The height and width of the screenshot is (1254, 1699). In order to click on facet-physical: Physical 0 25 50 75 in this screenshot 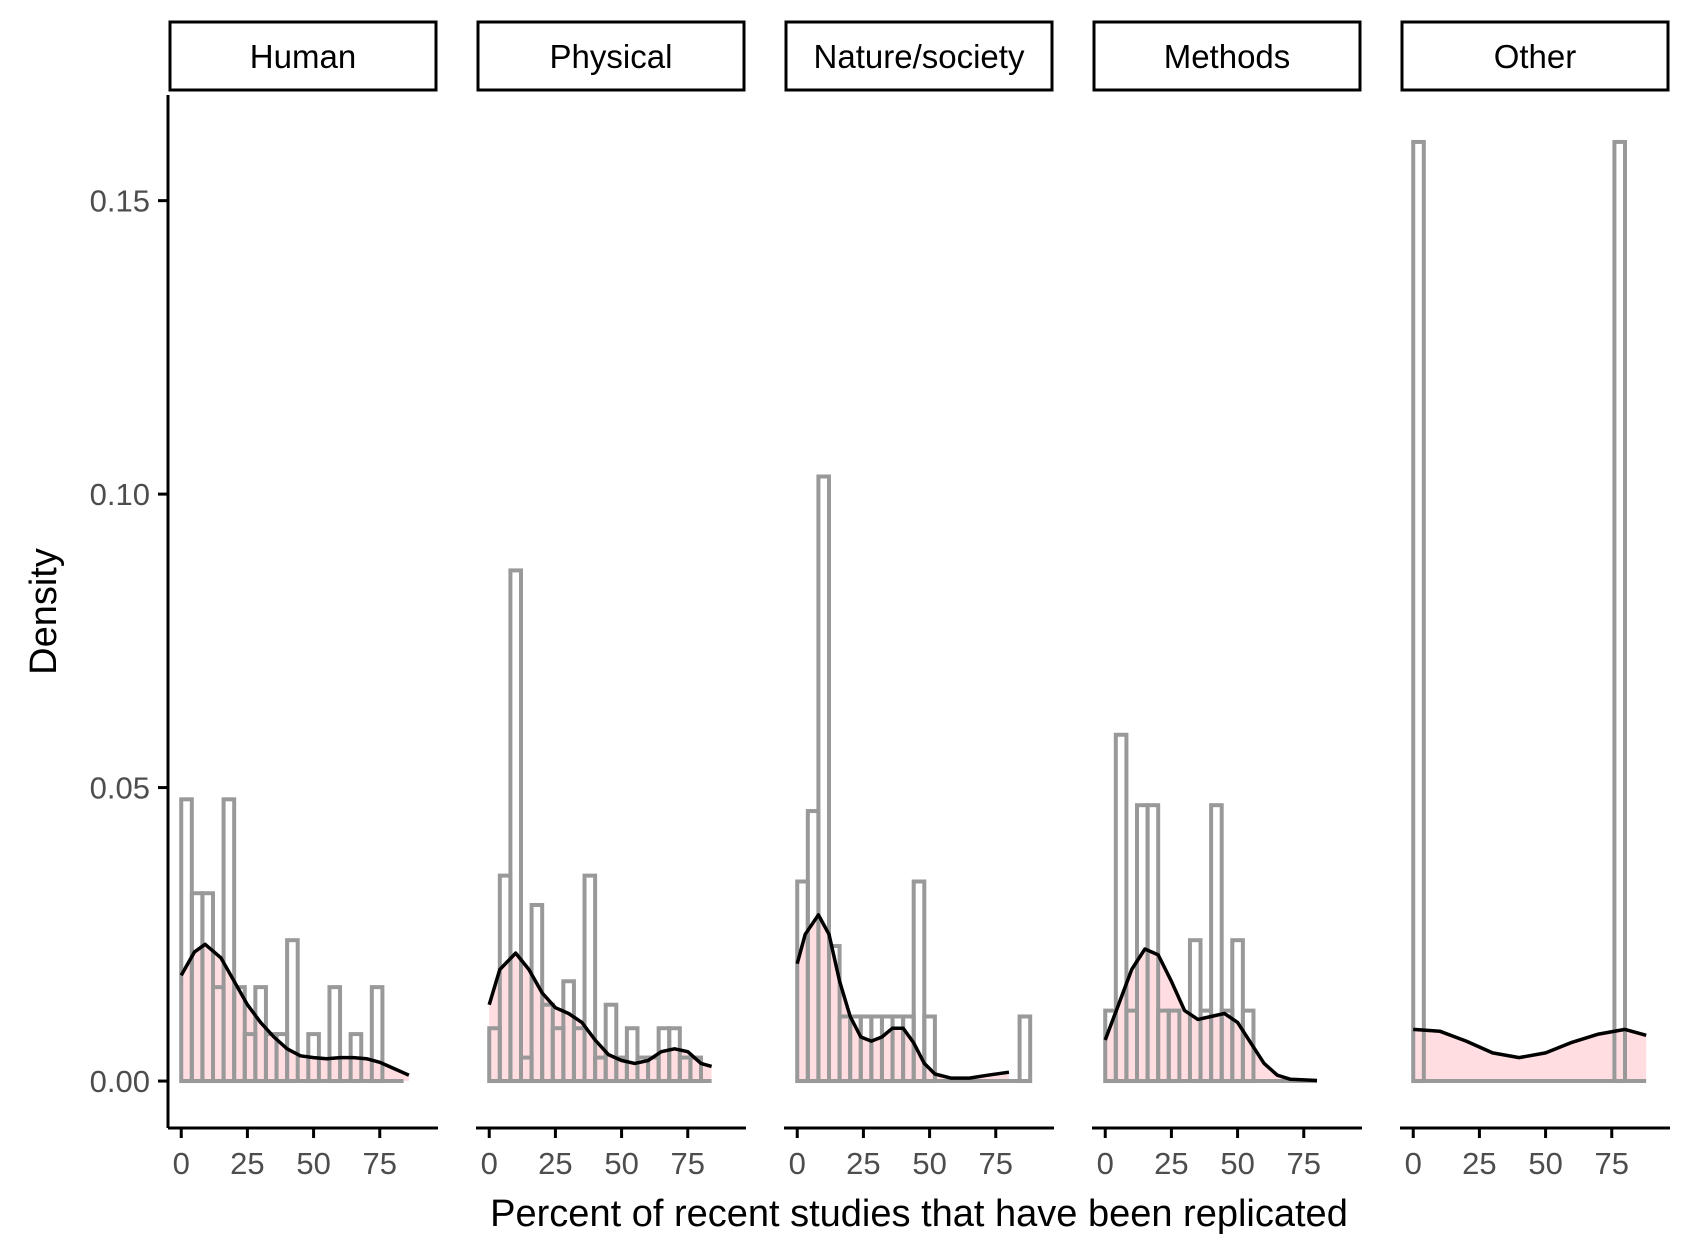, I will do `click(611, 600)`.